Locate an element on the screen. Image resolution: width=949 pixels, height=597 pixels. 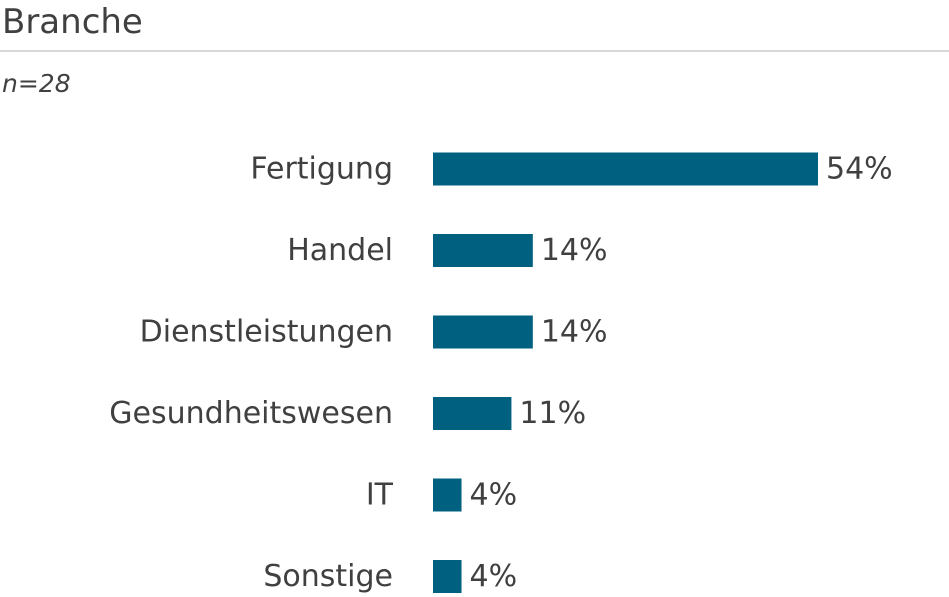
category-label: Dienstleistungen is located at coordinates (266, 332).